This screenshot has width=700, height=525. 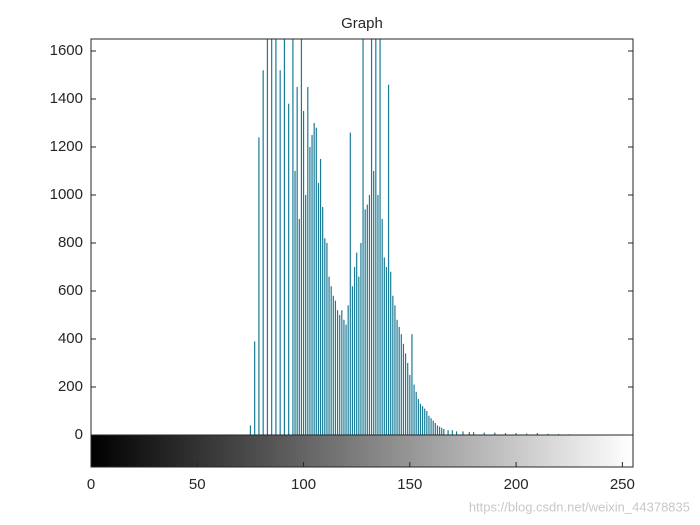 What do you see at coordinates (622, 484) in the screenshot?
I see `x-tick-label: 250` at bounding box center [622, 484].